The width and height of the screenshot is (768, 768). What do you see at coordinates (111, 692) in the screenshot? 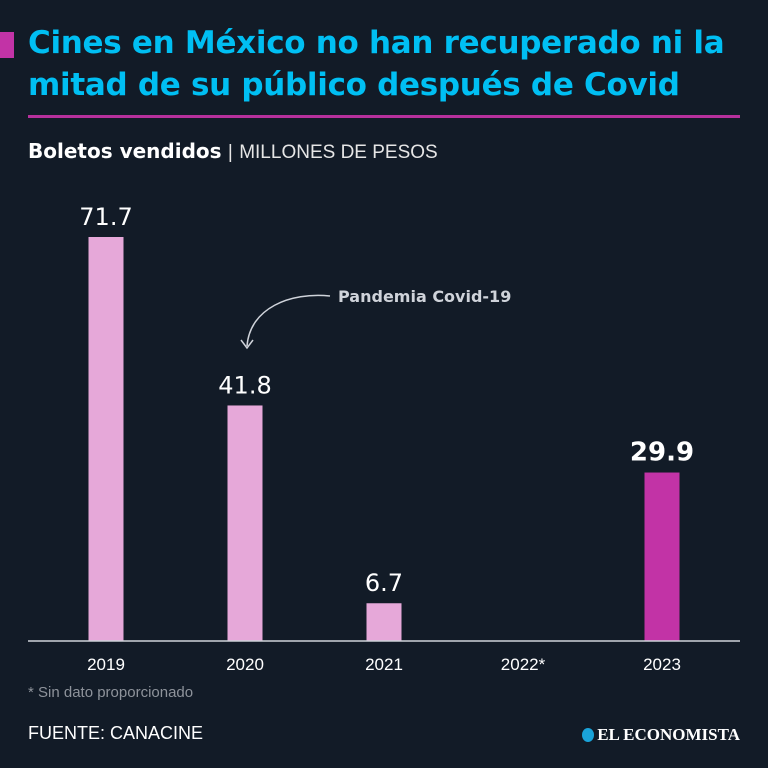
I see `footnote: * Sin dato proporcionado` at bounding box center [111, 692].